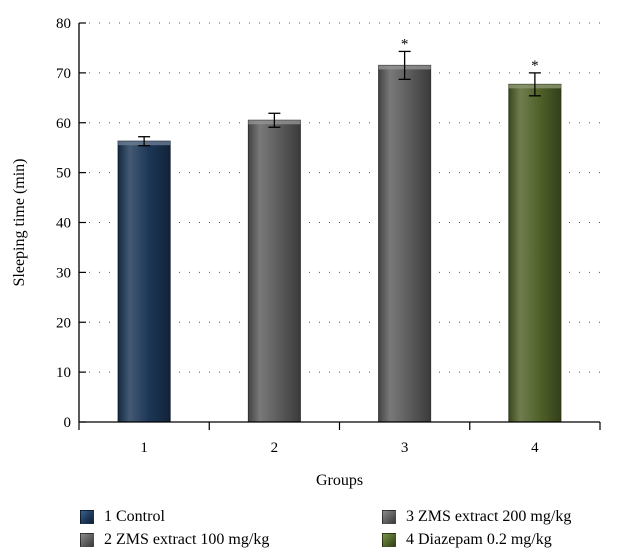  Describe the element at coordinates (63, 323) in the screenshot. I see `y-tick-label: 20` at that location.